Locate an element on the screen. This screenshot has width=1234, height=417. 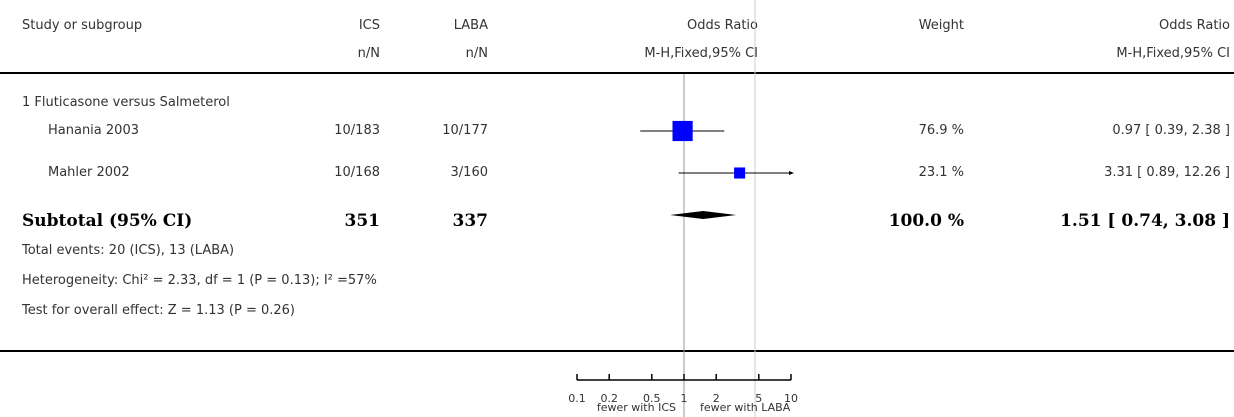
favours-left-label: fewer with ICS is located at coordinates (636, 407).